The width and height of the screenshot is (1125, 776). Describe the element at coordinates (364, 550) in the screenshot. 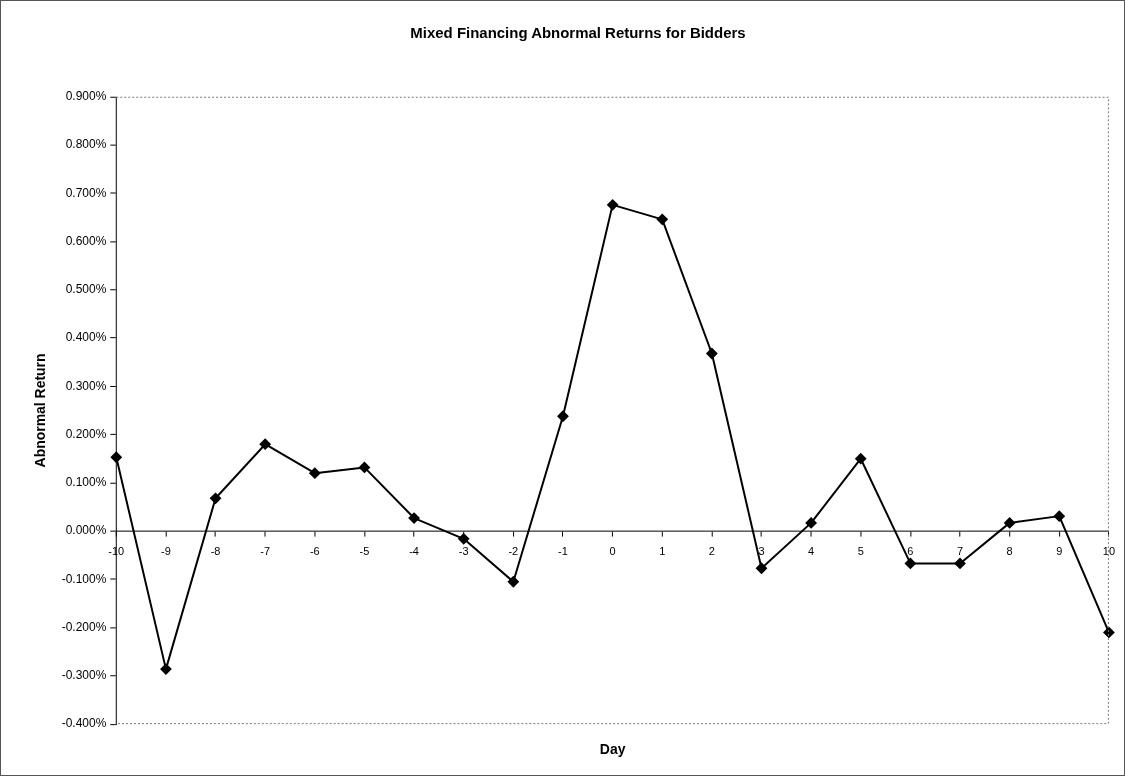

I see `x-tick-label: -5` at that location.